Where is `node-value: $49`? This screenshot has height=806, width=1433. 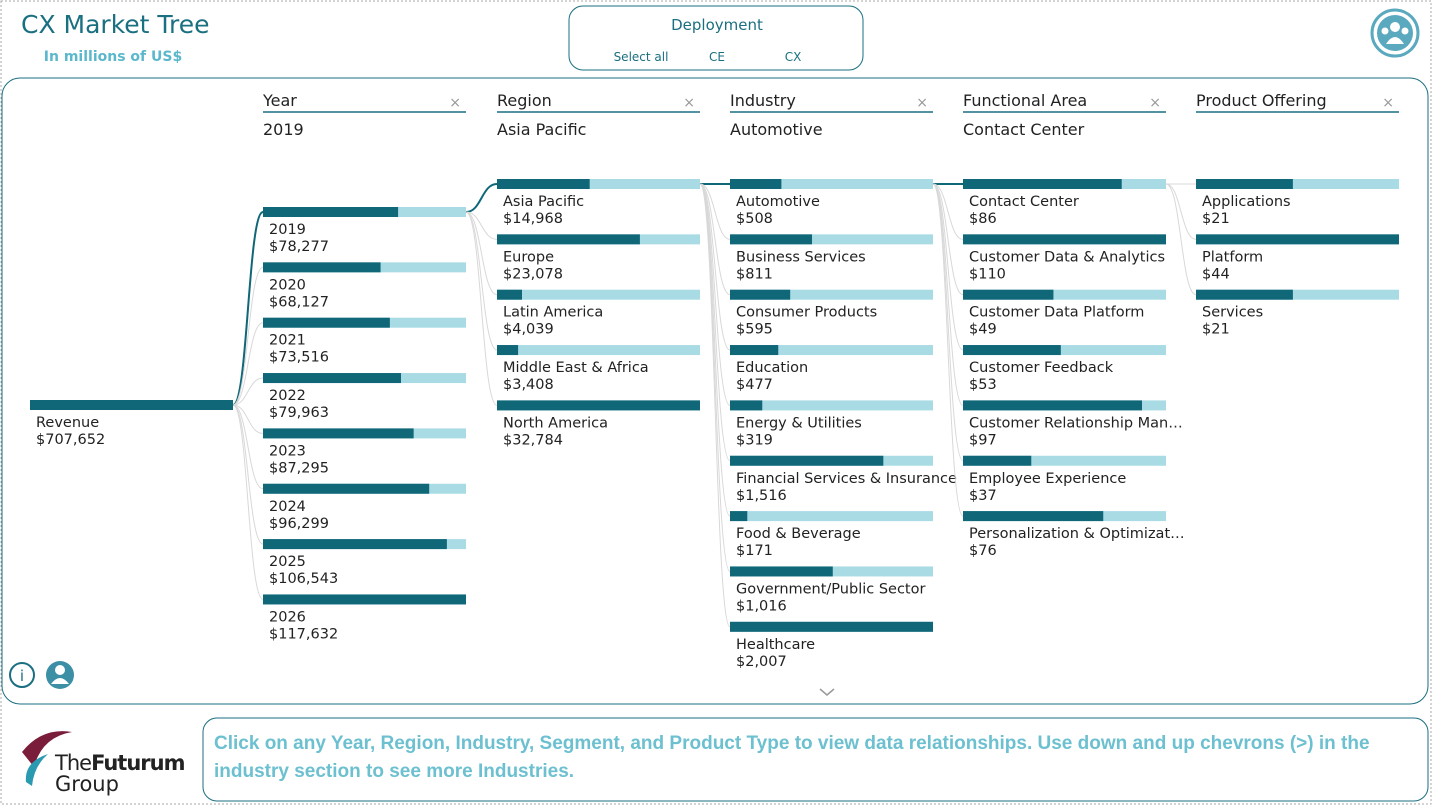
node-value: $49 is located at coordinates (983, 330).